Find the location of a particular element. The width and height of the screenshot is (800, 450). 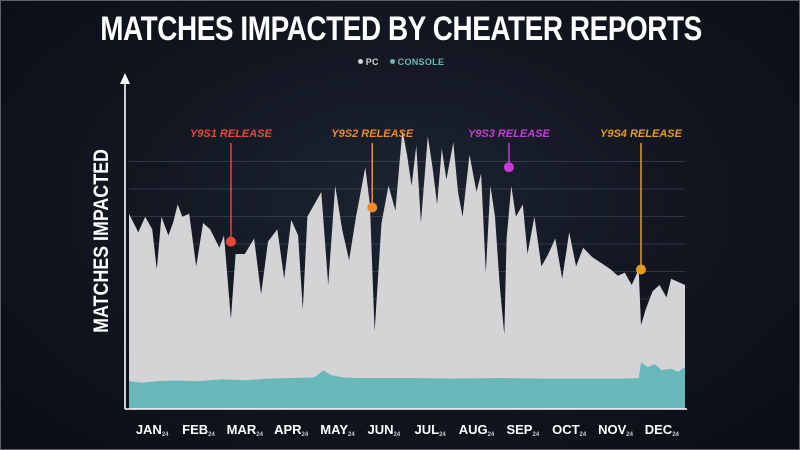

legend-item-console: CONSOLE is located at coordinates (417, 62).